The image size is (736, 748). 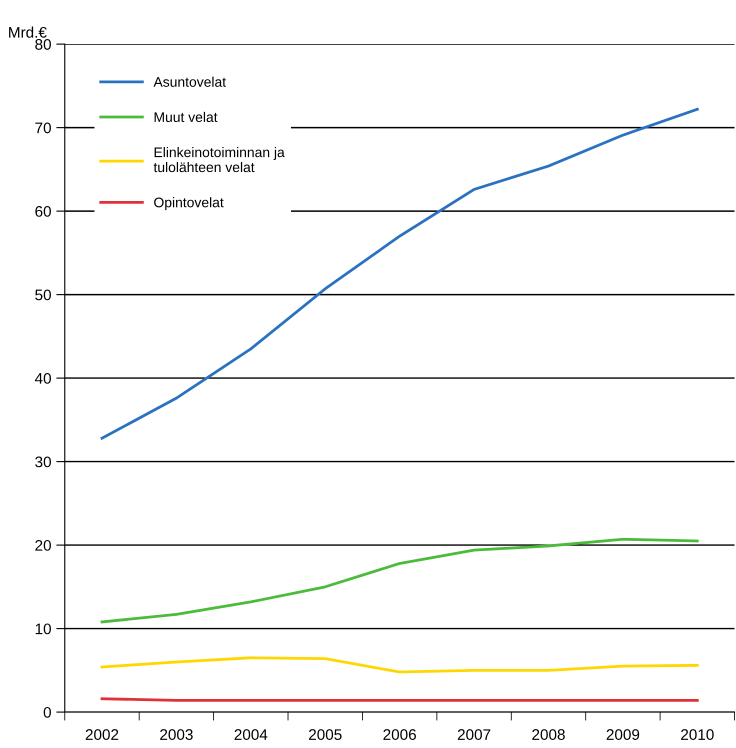 What do you see at coordinates (43, 462) in the screenshot?
I see `y-tick-label: 30` at bounding box center [43, 462].